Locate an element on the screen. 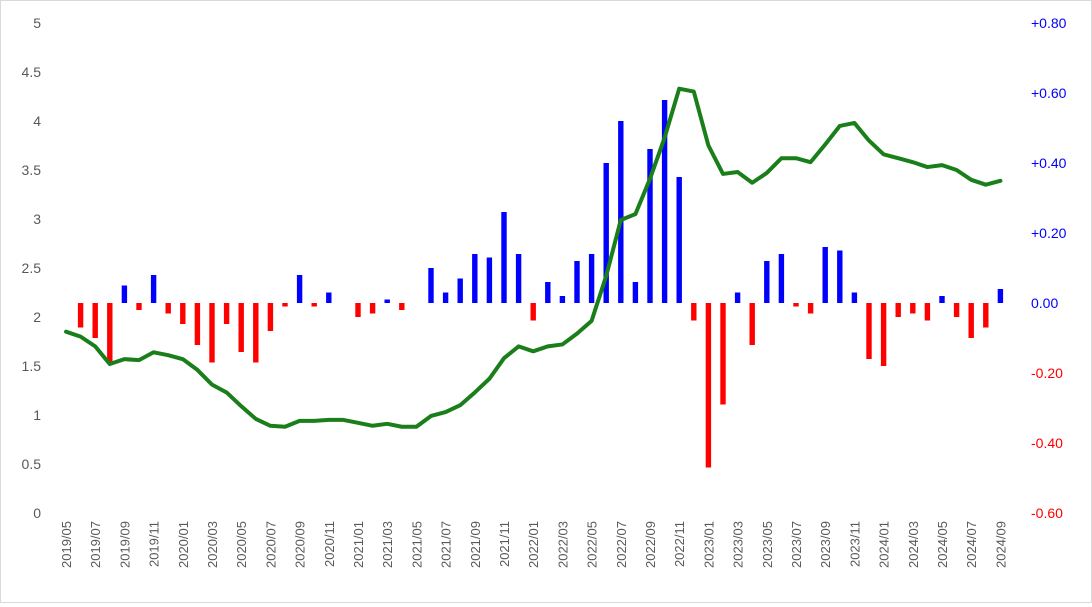 This screenshot has height=607, width=1092. bar-2024/03 is located at coordinates (913, 308).